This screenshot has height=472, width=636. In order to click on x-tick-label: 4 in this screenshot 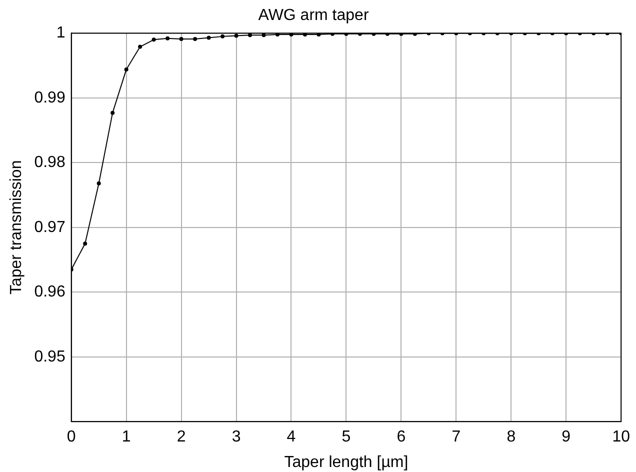, I will do `click(291, 437)`.